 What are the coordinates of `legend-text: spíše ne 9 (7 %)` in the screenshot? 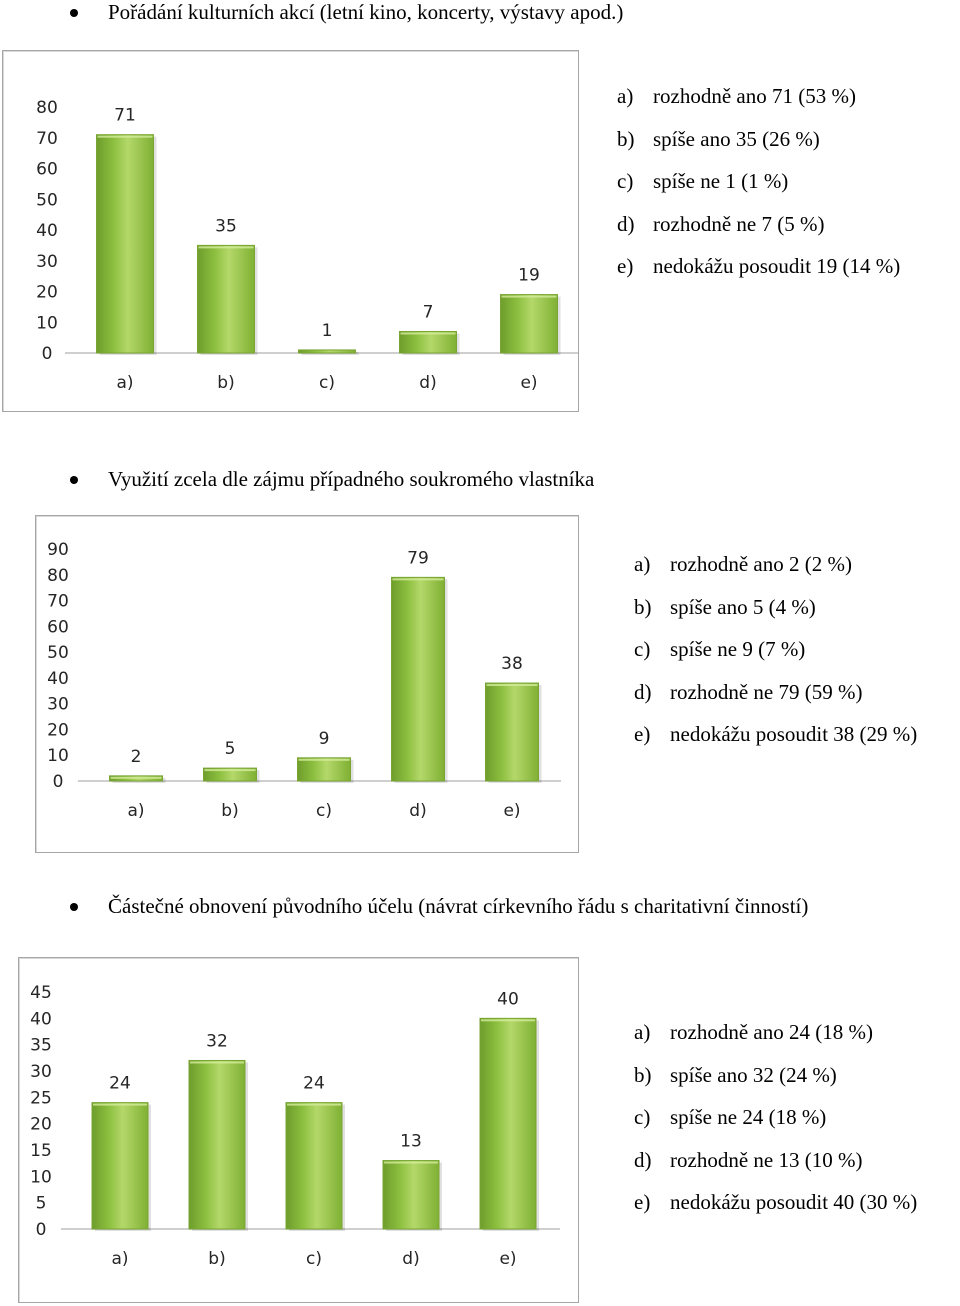 It's located at (738, 649).